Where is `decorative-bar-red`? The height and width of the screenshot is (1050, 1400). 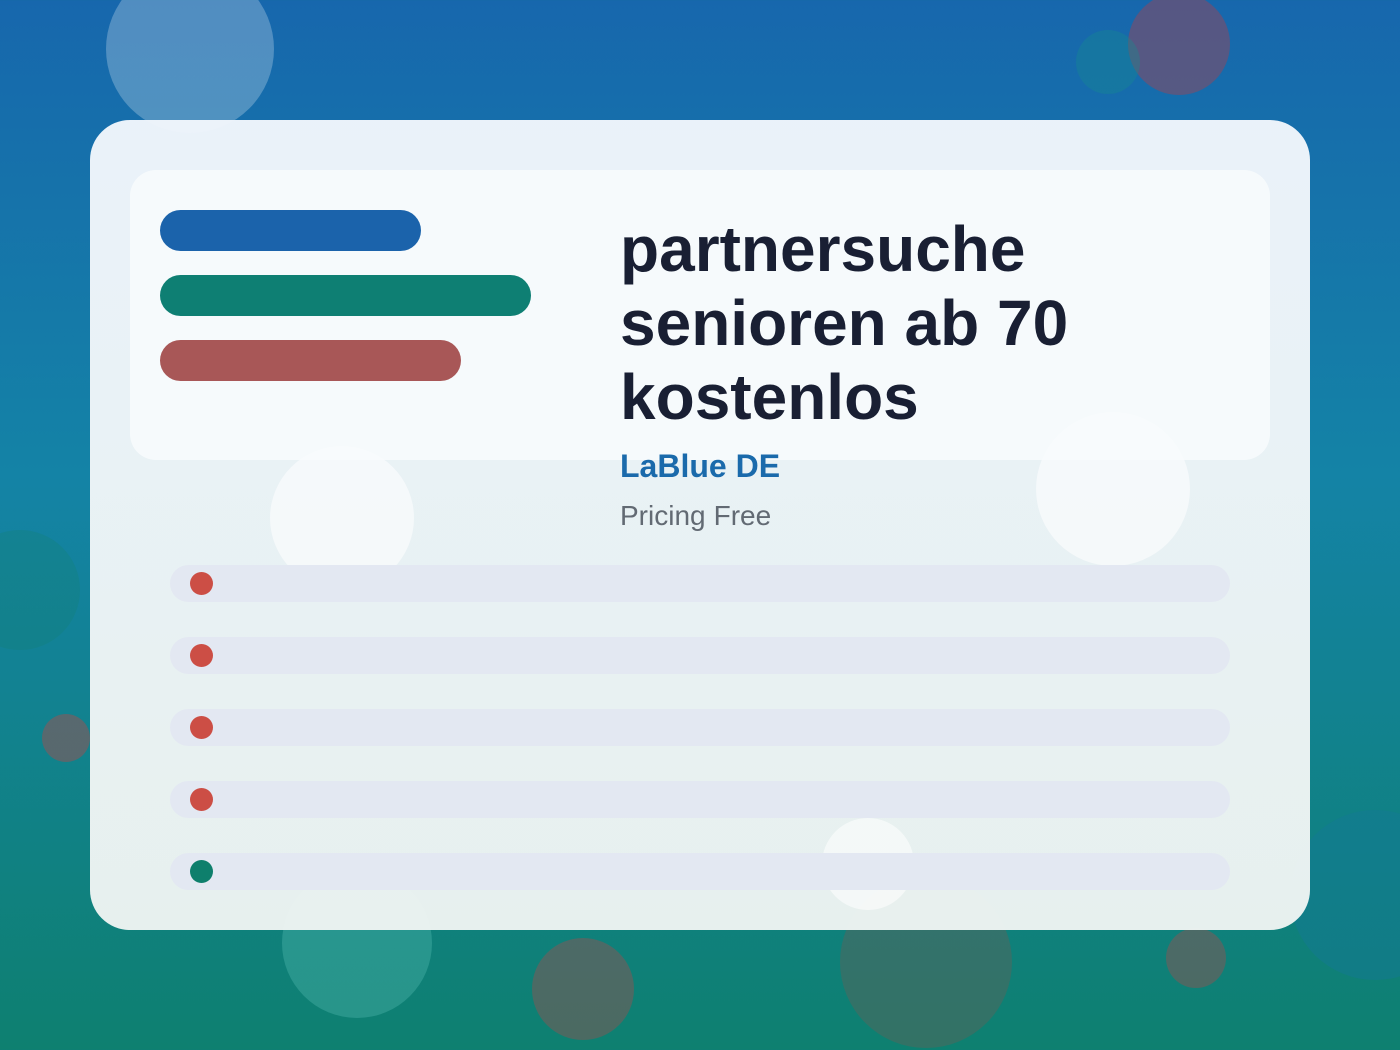
decorative-bar-red is located at coordinates (310, 360).